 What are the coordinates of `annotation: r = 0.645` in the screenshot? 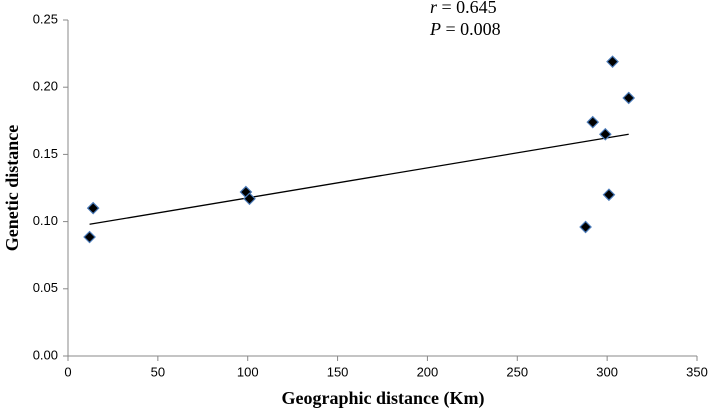 It's located at (463, 8).